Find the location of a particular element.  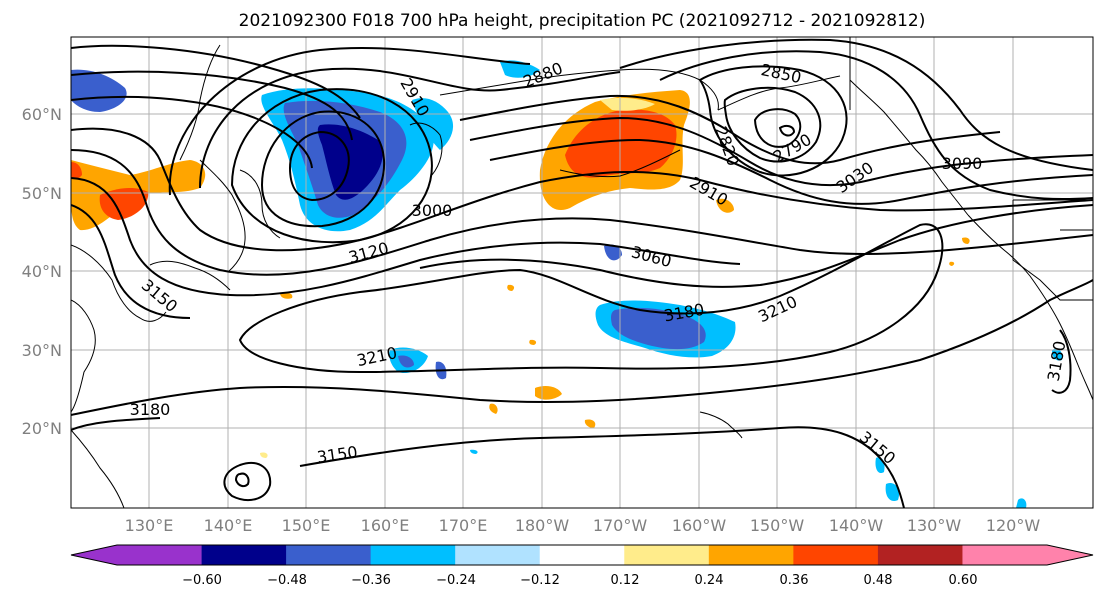

lon-label: 150°W is located at coordinates (777, 525).